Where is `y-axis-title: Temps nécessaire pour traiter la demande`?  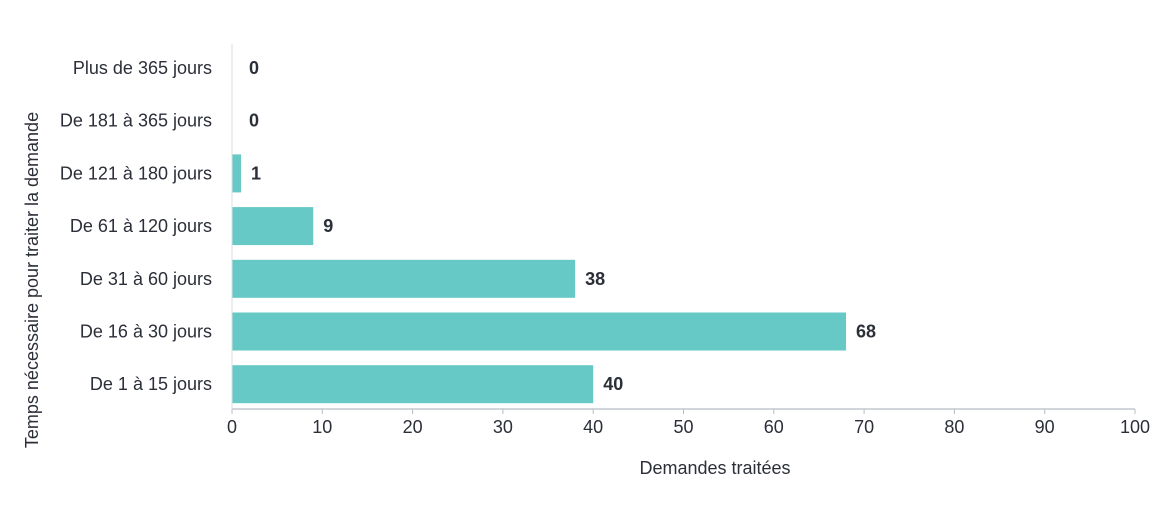 y-axis-title: Temps nécessaire pour traiter la demande is located at coordinates (32, 280).